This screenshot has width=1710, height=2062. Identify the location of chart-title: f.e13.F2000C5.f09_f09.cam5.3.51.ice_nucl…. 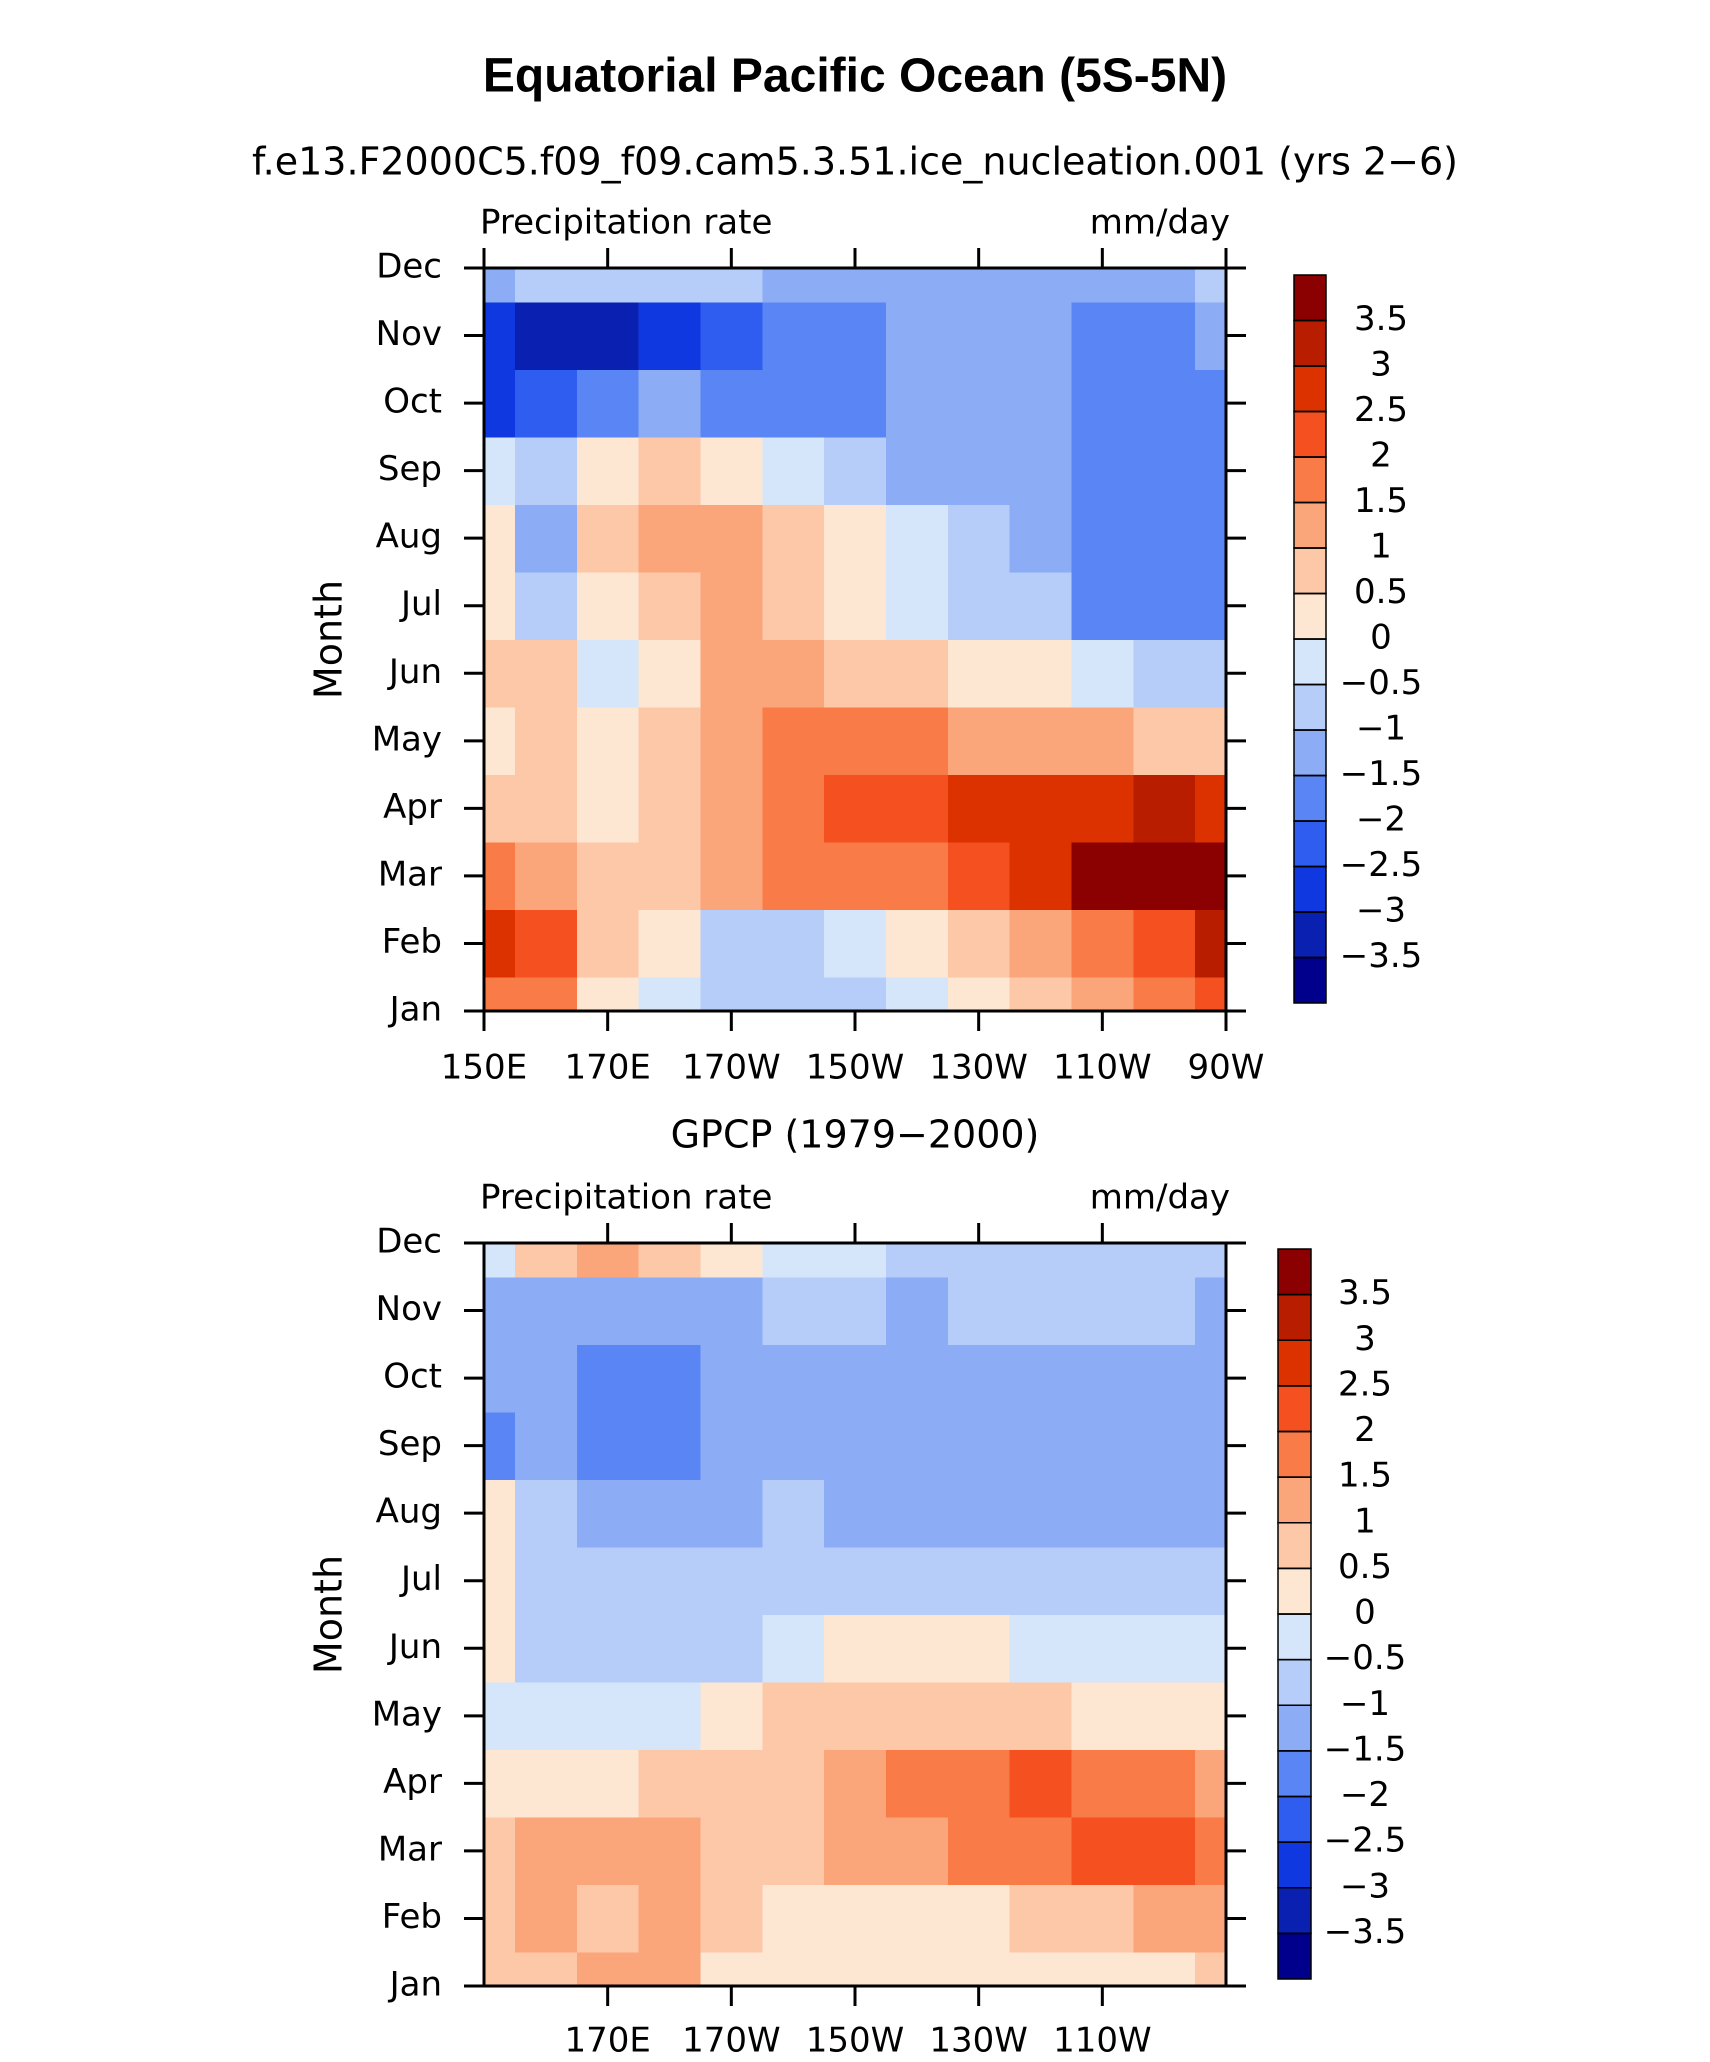
(855, 162).